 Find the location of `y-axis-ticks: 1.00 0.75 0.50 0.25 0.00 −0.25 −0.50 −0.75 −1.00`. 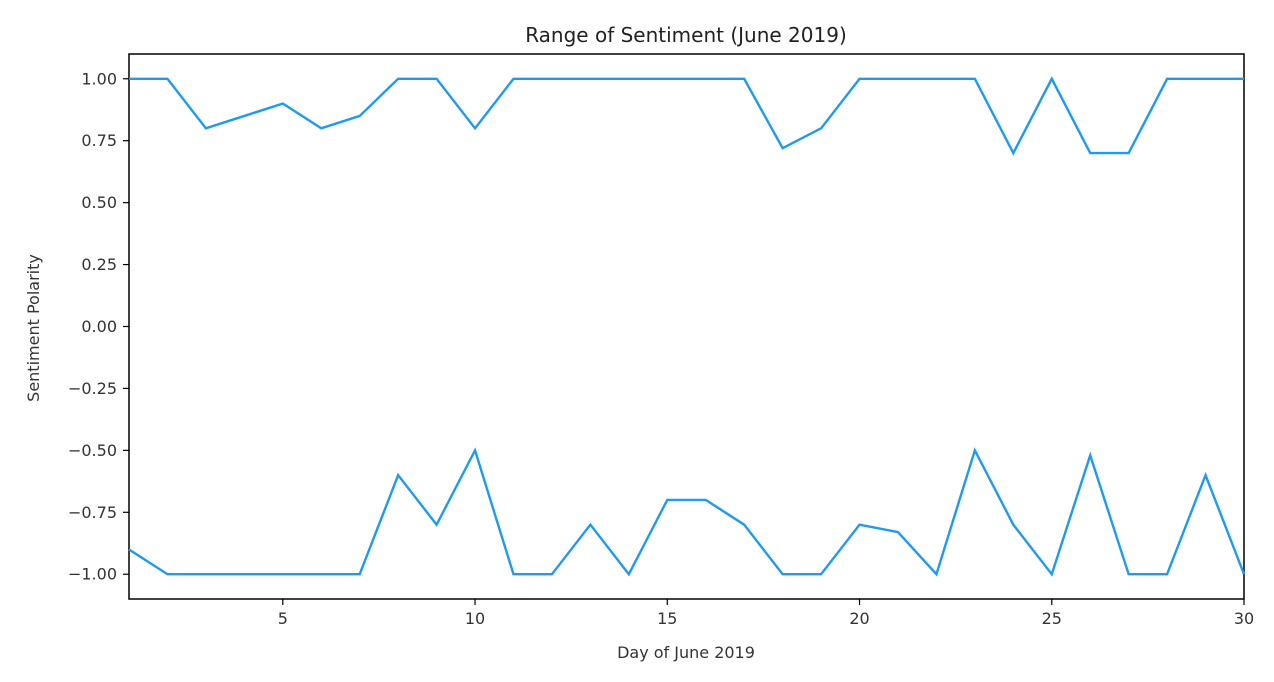

y-axis-ticks: 1.00 0.75 0.50 0.25 0.00 −0.25 −0.50 −0.75 −1.00 is located at coordinates (98, 326).